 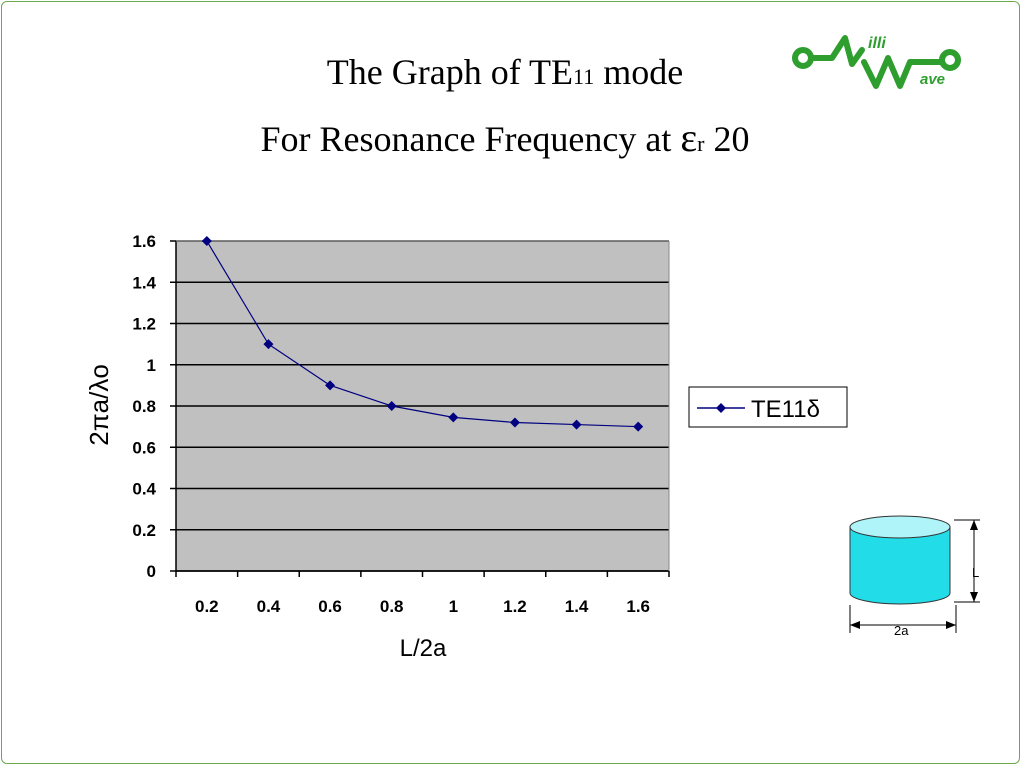 What do you see at coordinates (151, 365) in the screenshot?
I see `y-tick-label: 1` at bounding box center [151, 365].